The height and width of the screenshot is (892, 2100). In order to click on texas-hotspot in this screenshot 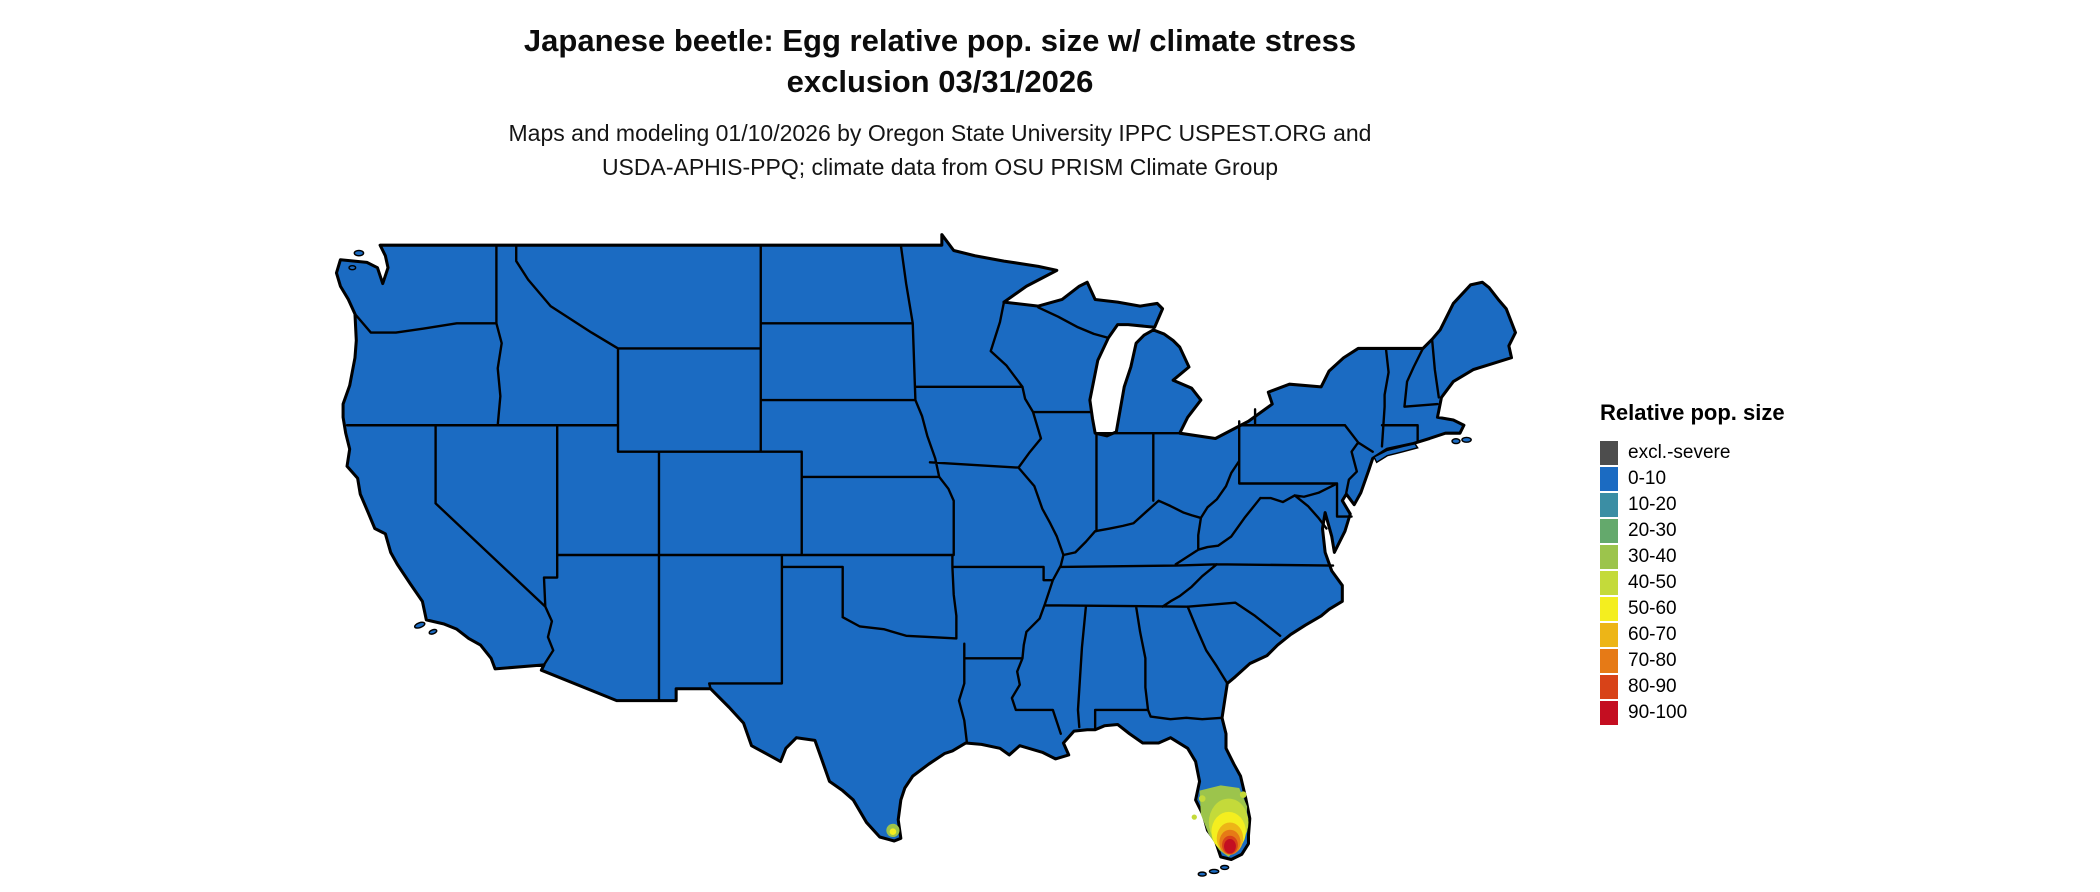, I will do `click(893, 830)`.